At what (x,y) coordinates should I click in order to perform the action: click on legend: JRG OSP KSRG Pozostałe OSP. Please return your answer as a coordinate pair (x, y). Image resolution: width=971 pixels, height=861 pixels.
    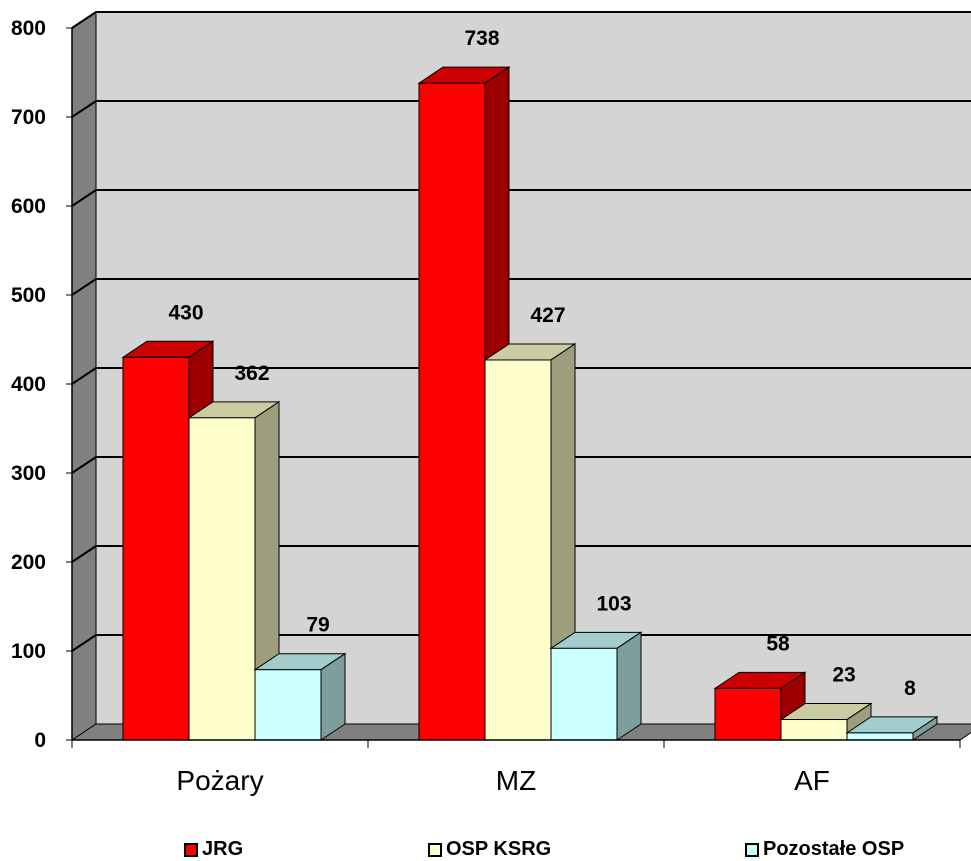
    Looking at the image, I should click on (485, 849).